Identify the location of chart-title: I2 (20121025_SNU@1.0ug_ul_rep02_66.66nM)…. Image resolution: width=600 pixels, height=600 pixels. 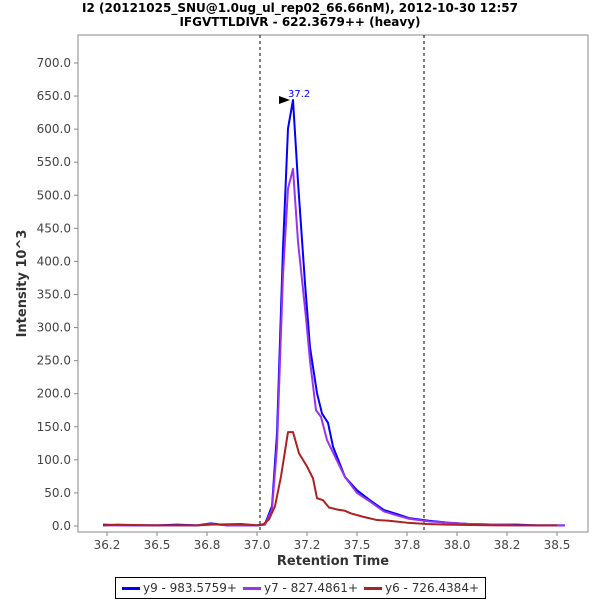
(300, 8).